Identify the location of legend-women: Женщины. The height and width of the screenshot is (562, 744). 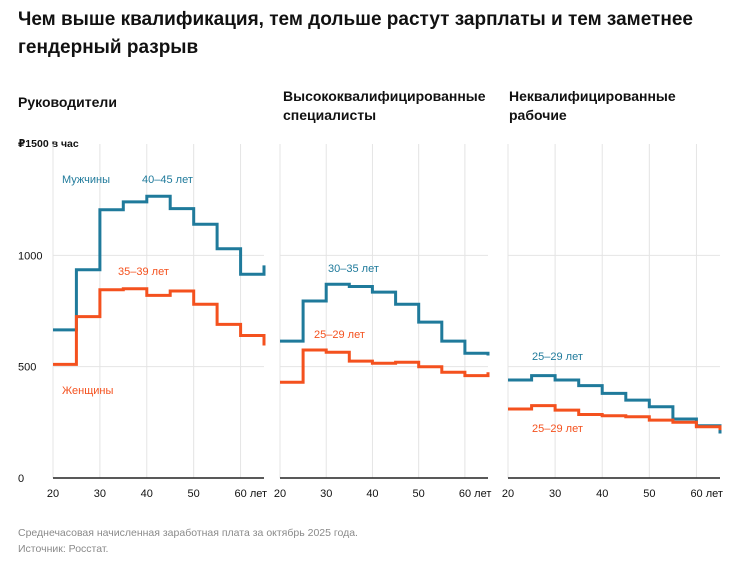
(87, 391).